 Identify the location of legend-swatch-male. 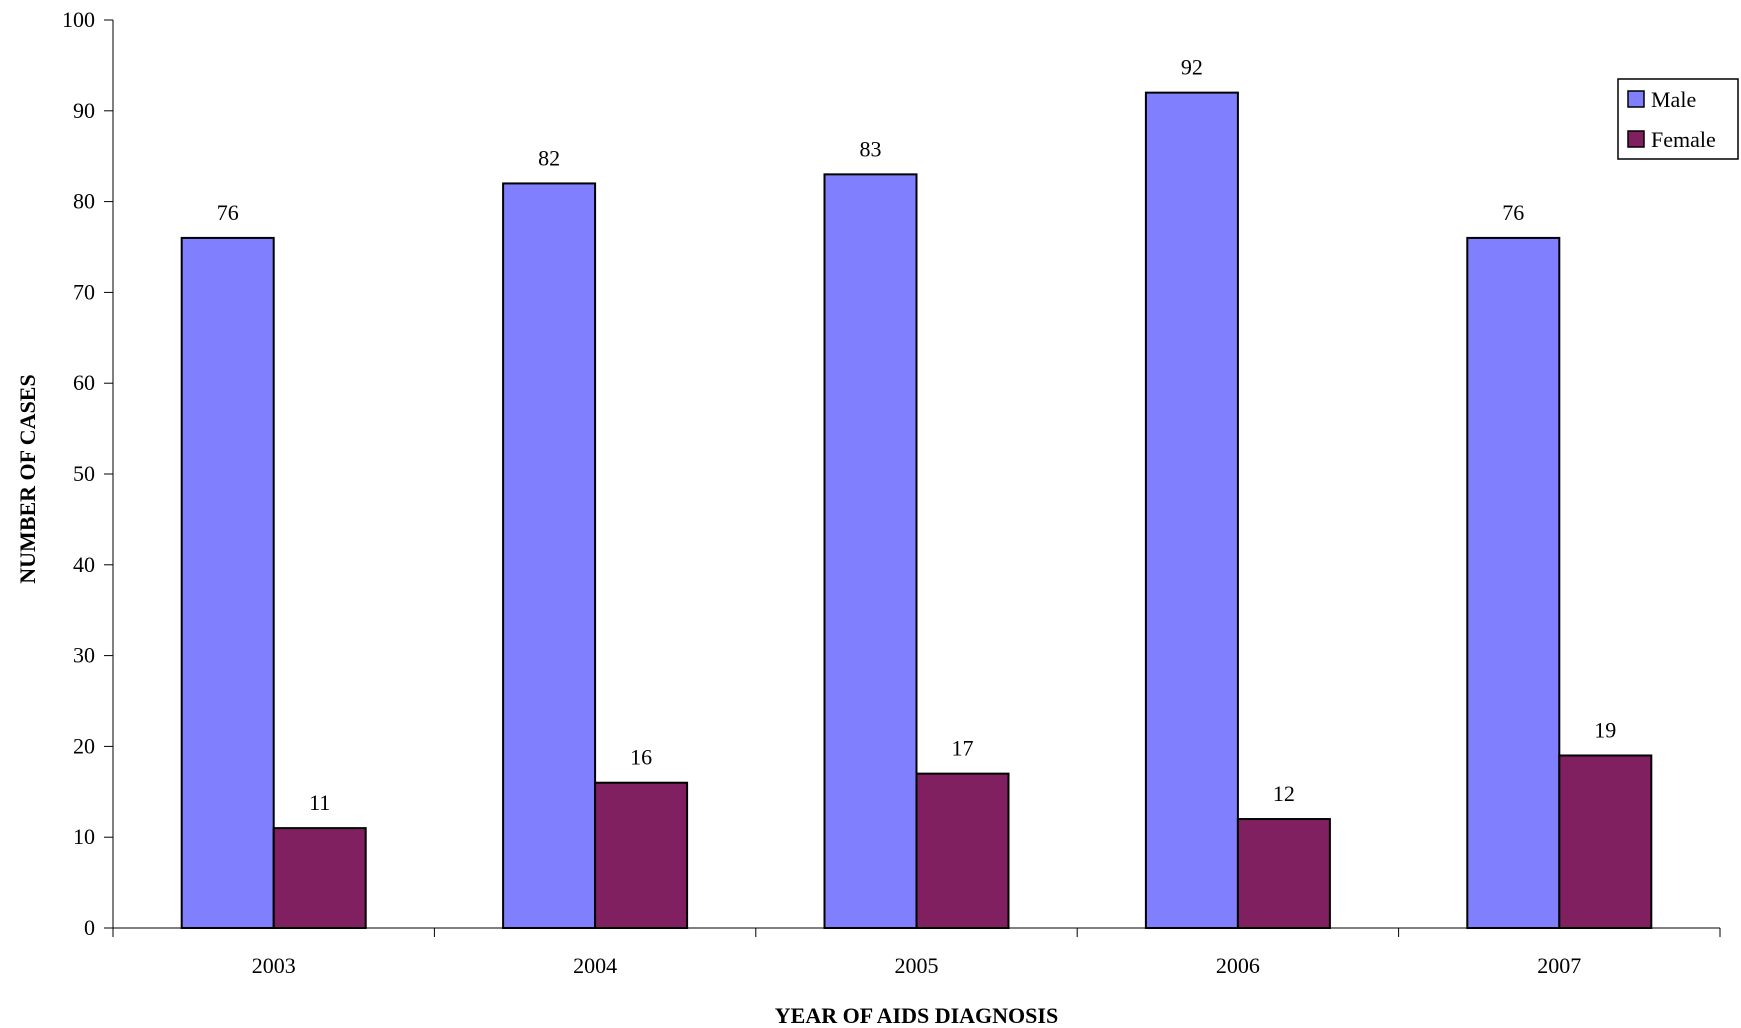
(1636, 99).